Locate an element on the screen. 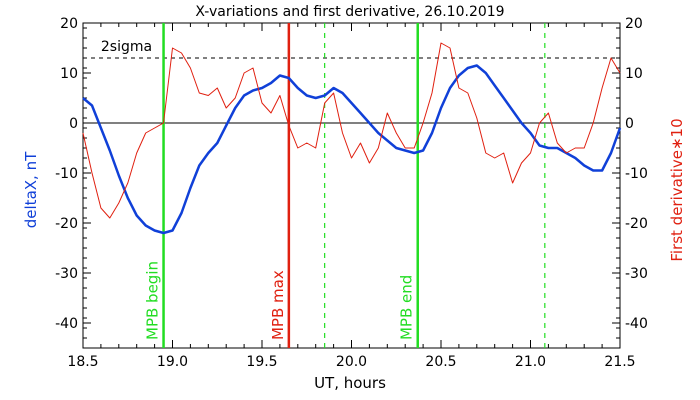 This screenshot has width=700, height=400. left-y-tick-label: -20 is located at coordinates (66, 224).